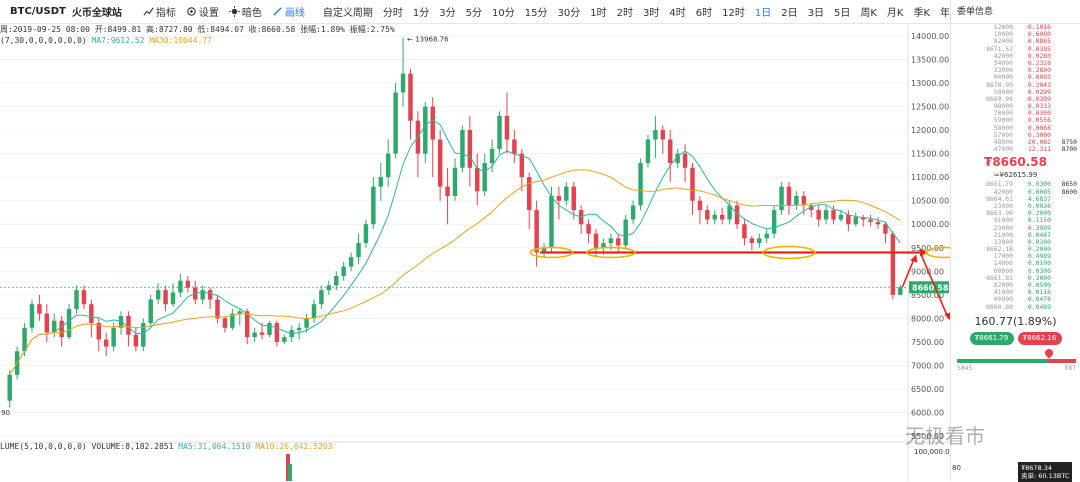 This screenshot has height=482, width=1080. What do you see at coordinates (1015, 191) in the screenshot?
I see `order-row: 42000 0.0005 8600` at bounding box center [1015, 191].